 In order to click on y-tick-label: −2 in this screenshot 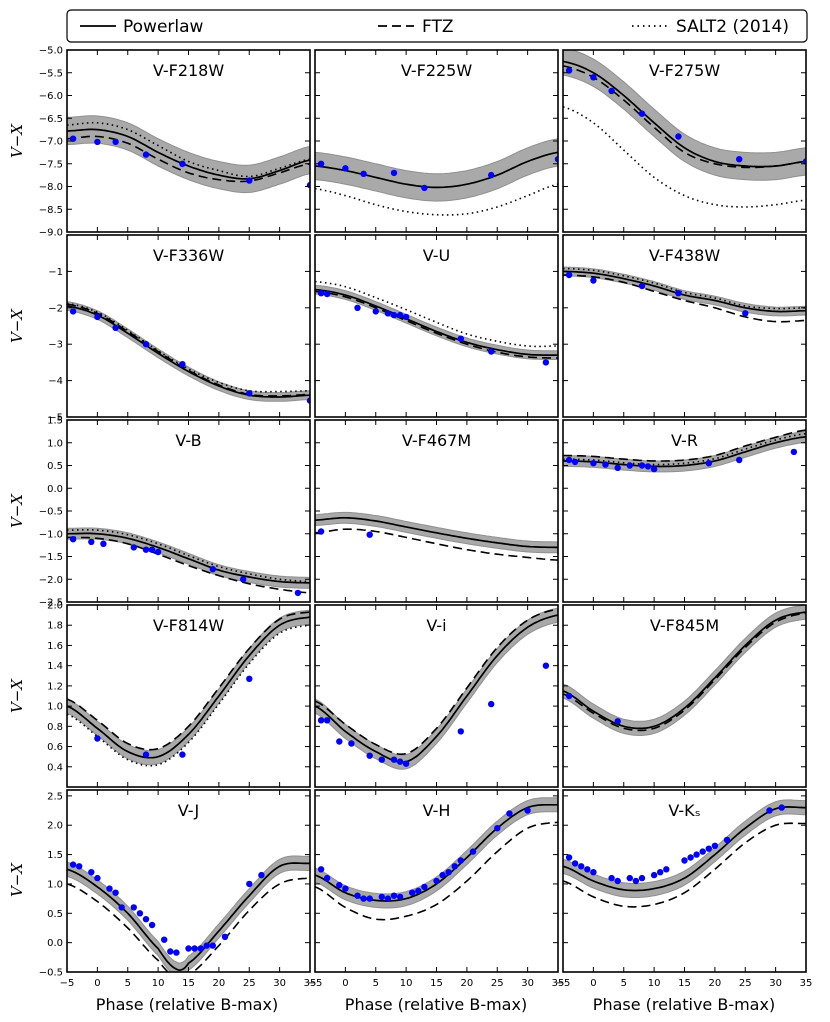, I will do `click(55, 308)`.